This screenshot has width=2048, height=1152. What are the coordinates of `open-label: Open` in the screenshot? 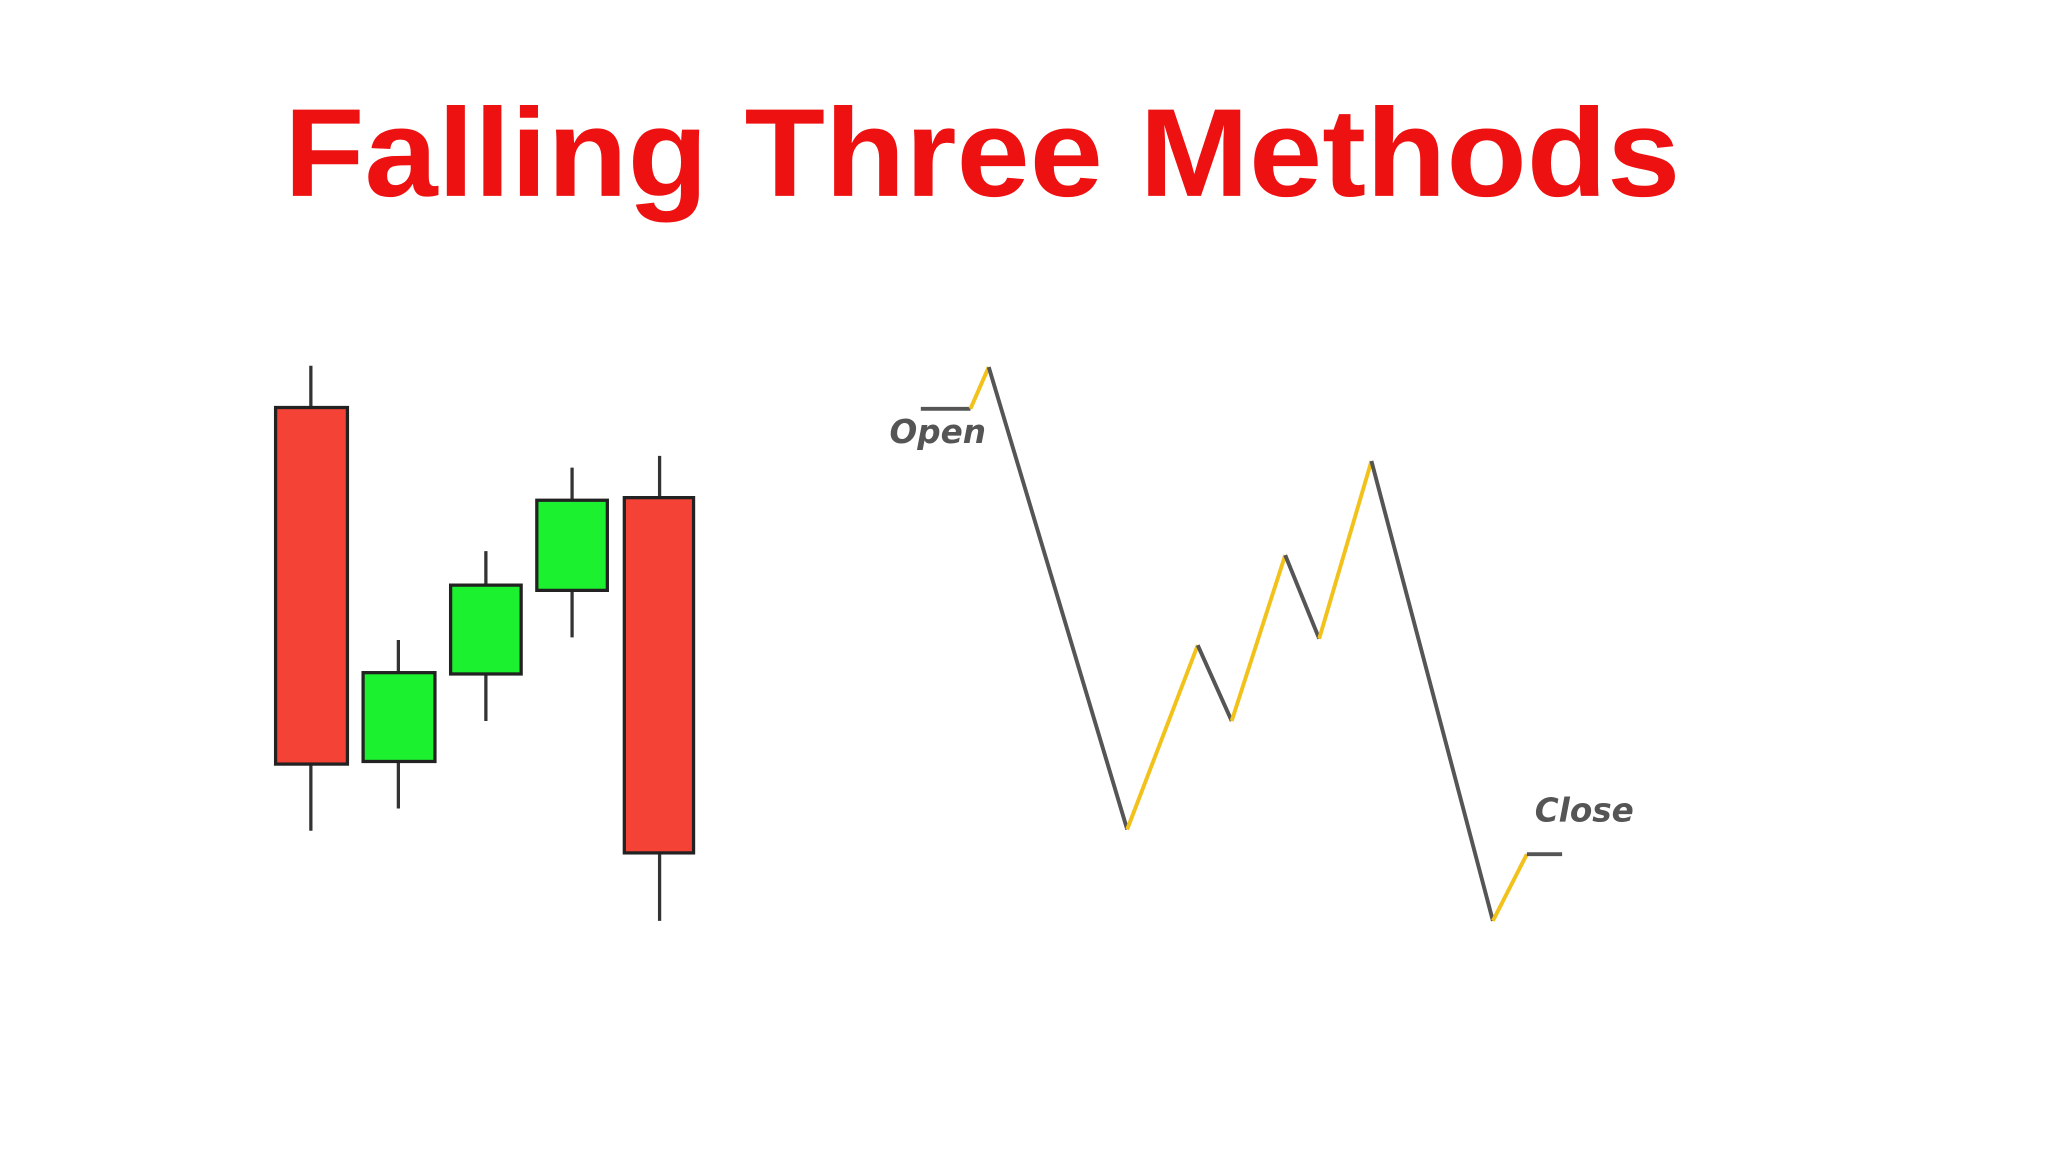 It's located at (937, 432).